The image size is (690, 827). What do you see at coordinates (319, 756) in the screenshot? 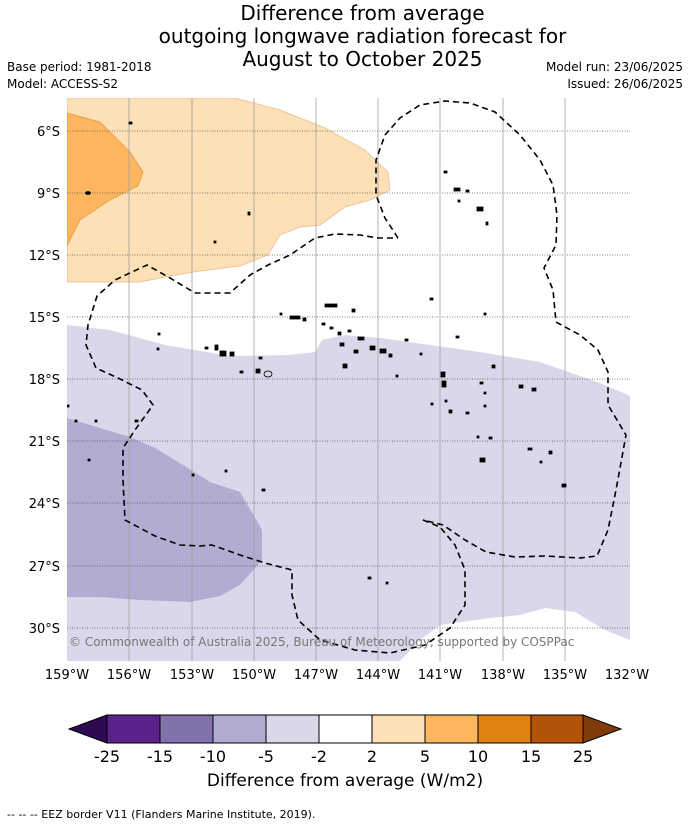
I see `colorbar-tick-5: -2` at bounding box center [319, 756].